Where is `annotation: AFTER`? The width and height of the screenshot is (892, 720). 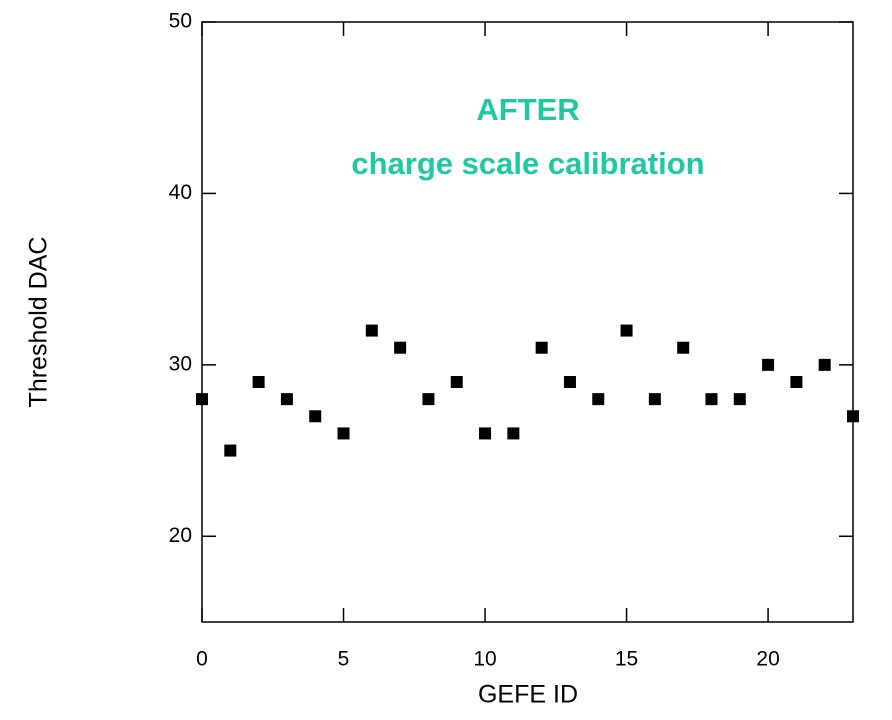 annotation: AFTER is located at coordinates (527, 109).